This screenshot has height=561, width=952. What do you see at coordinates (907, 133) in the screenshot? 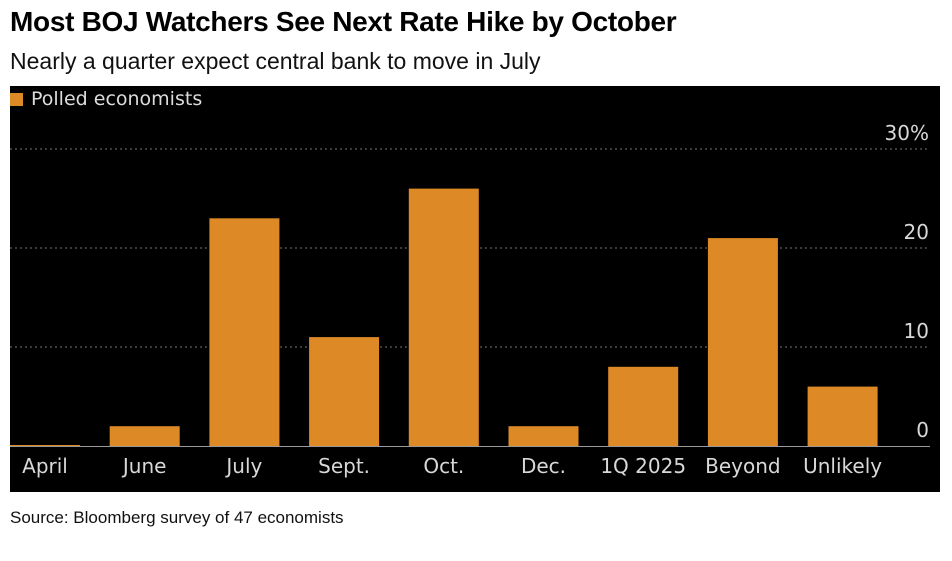
I see `y-tick-label: 30%` at bounding box center [907, 133].